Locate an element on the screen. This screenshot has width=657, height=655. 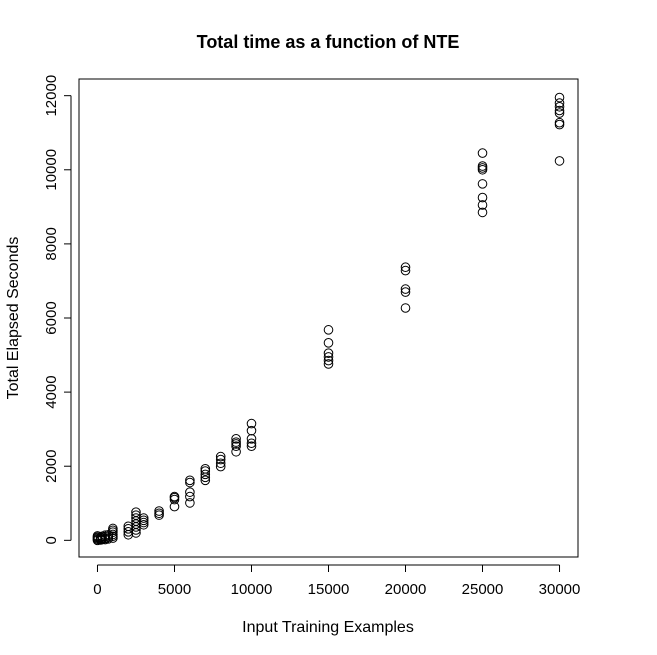
y-tick-label: 12000 is located at coordinates (51, 96).